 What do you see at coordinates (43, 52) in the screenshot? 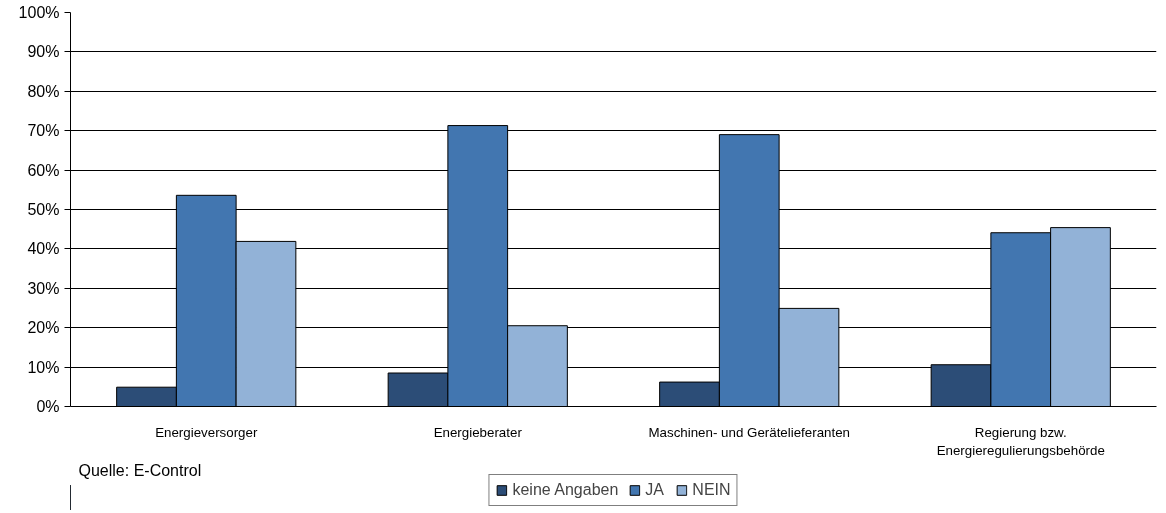
I see `y-tick-label: 90%` at bounding box center [43, 52].